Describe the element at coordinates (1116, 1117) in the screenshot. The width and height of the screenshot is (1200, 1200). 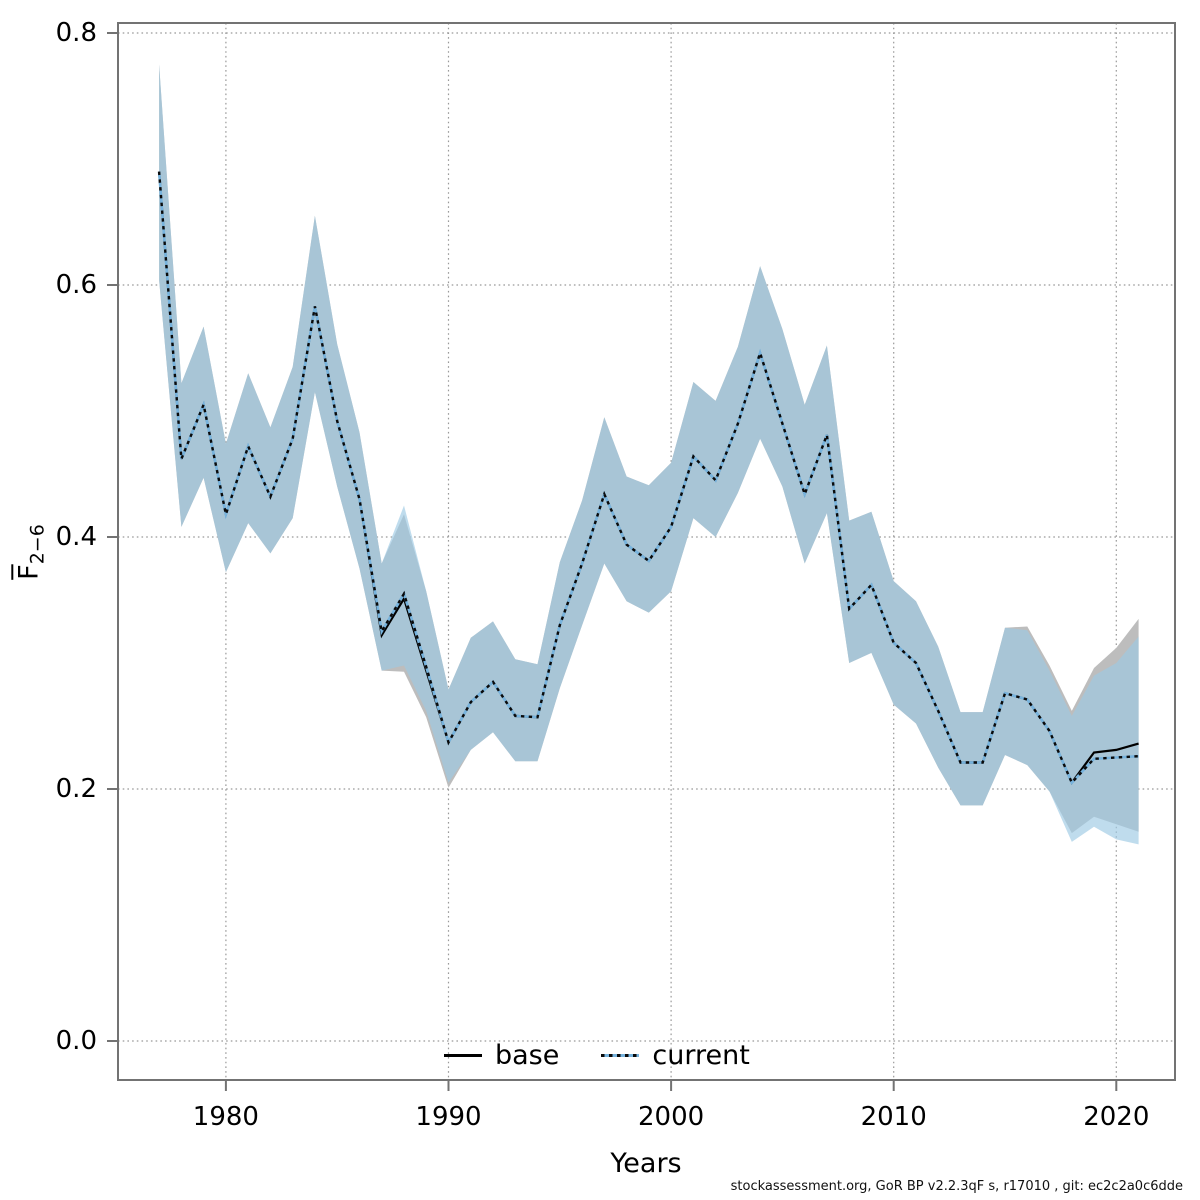
I see `x-tick-label: 2020` at that location.